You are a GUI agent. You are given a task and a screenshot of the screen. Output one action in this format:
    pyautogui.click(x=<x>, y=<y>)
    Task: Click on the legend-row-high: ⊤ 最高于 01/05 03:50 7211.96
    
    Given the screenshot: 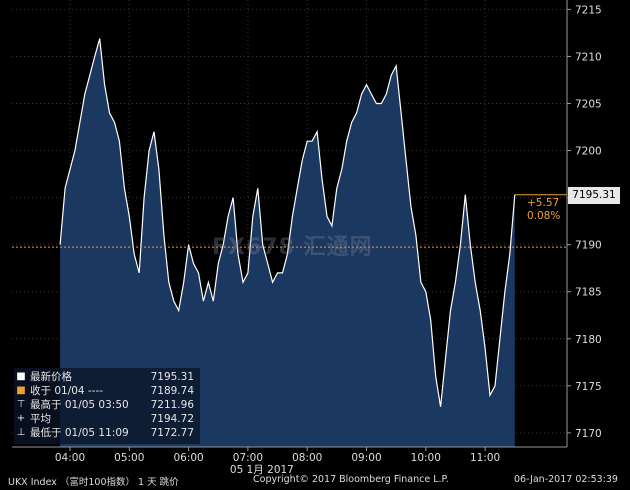 What is the action you would take?
    pyautogui.click(x=107, y=405)
    